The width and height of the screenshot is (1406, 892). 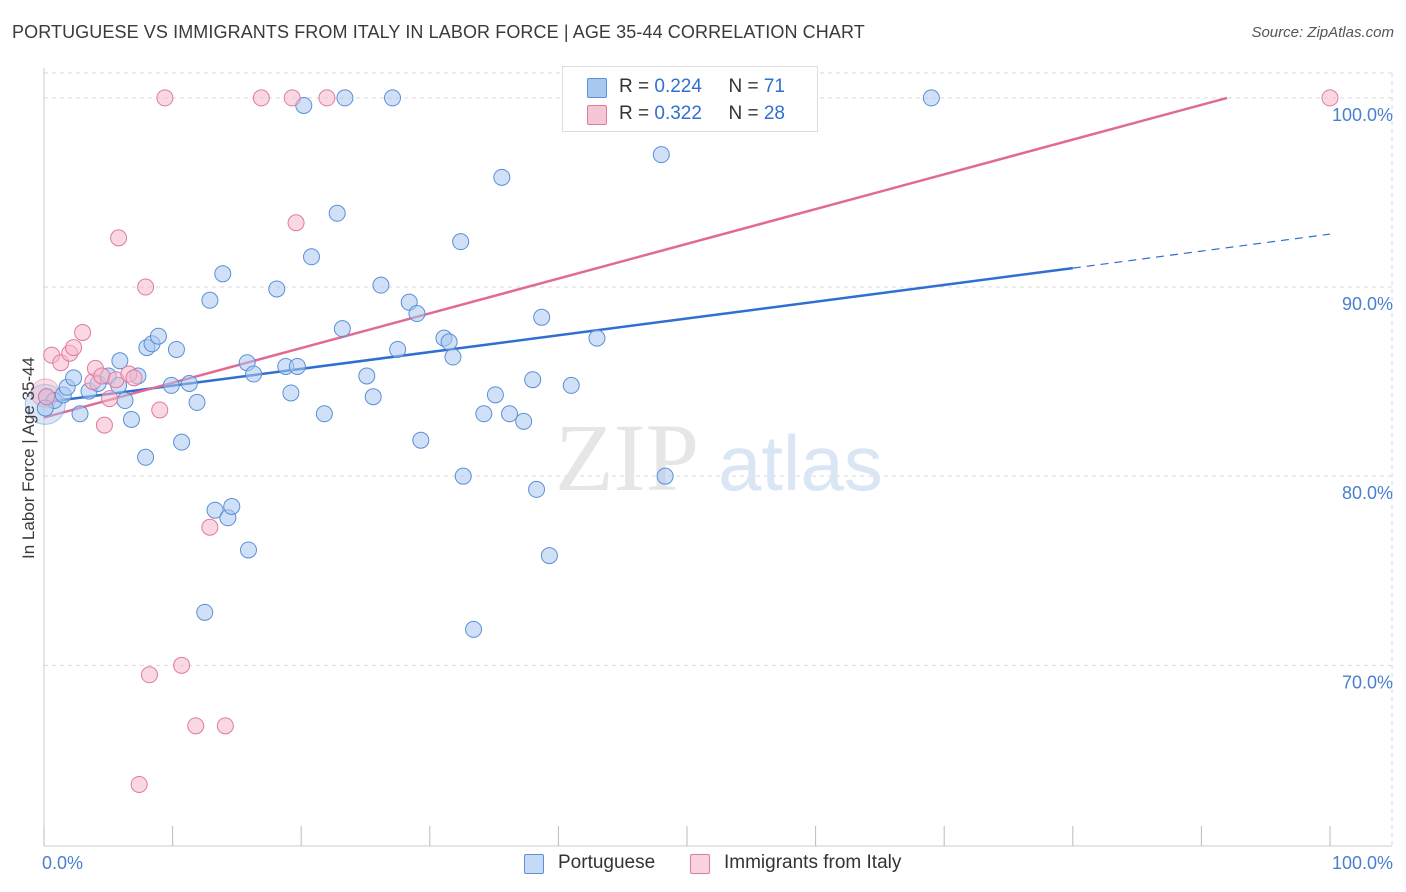 What do you see at coordinates (700, 864) in the screenshot?
I see `bottom-legend-swatch-italy` at bounding box center [700, 864].